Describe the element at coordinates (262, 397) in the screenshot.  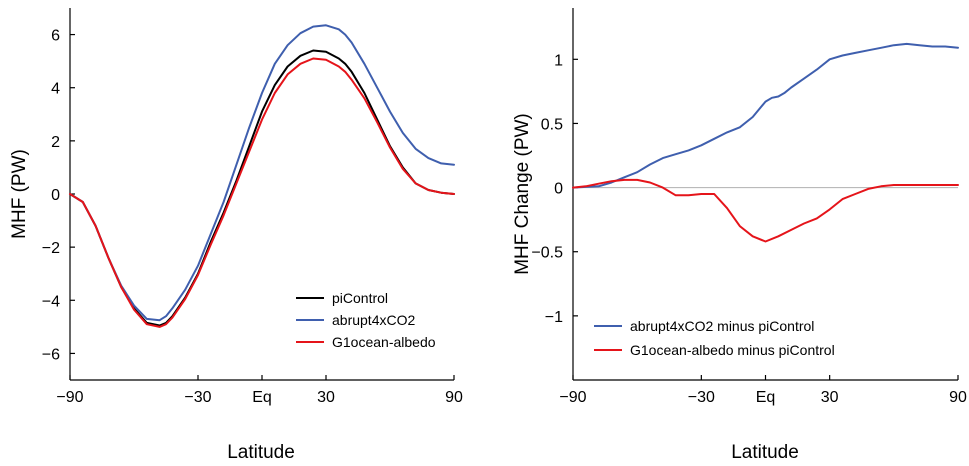
I see `left-x-tick-label: Eq` at that location.